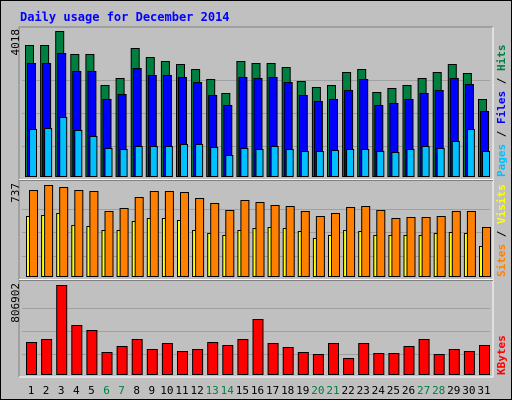 The height and width of the screenshot is (401, 512). Describe the element at coordinates (61, 390) in the screenshot. I see `day-label-3: 3` at that location.